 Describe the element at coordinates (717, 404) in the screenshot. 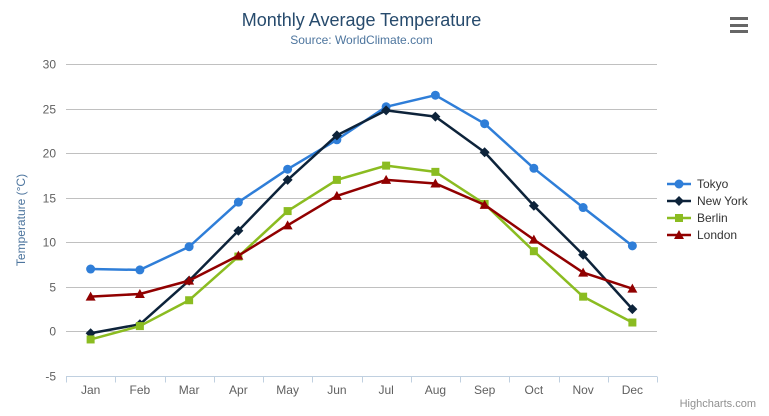

I see `highcharts-credit-link: Highcharts.com` at that location.